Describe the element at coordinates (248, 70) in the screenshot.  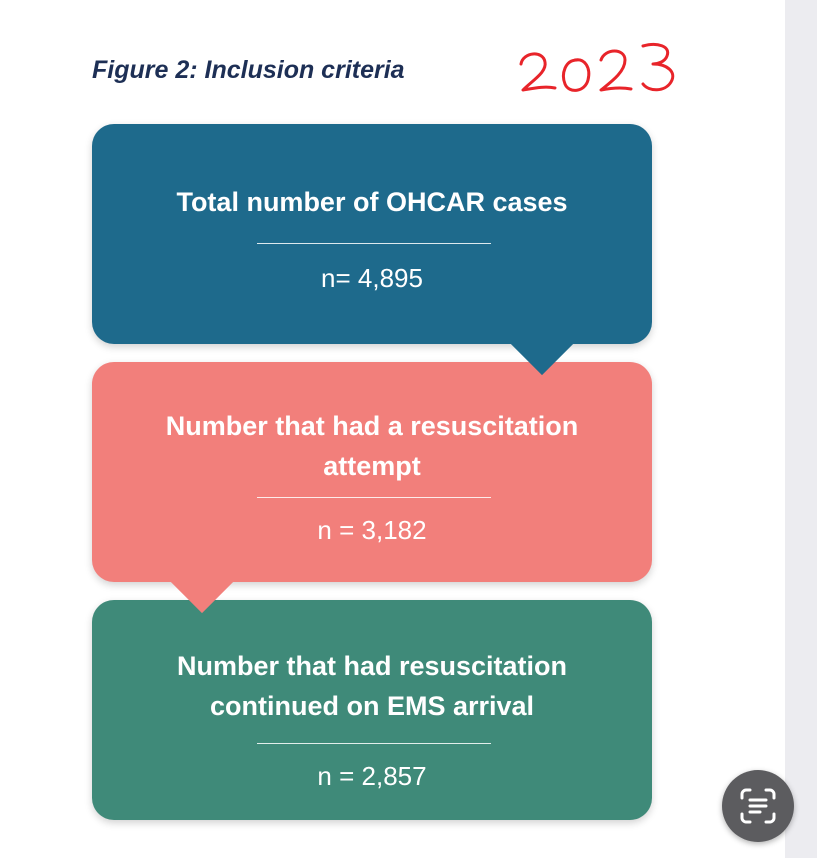
I see `figure-title: Figure 2: Inclusion criteria` at that location.